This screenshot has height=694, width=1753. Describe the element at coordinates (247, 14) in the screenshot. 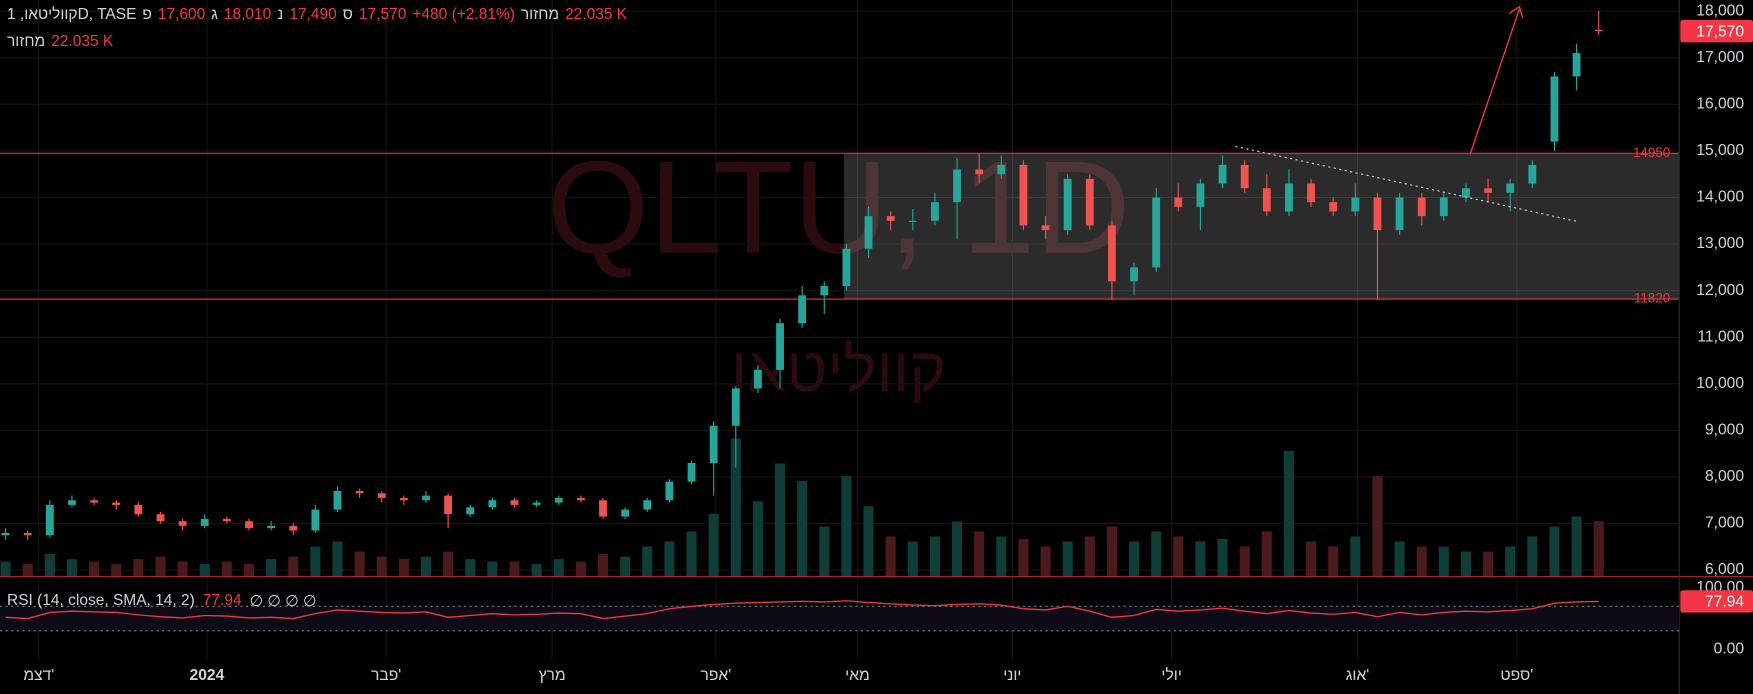

I see `high: 18,010` at that location.